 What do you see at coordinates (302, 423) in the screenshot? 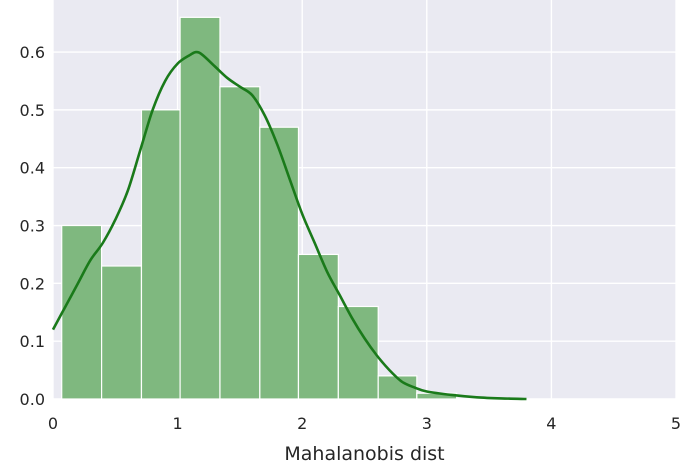
I see `x-tick-label: 2` at bounding box center [302, 423].